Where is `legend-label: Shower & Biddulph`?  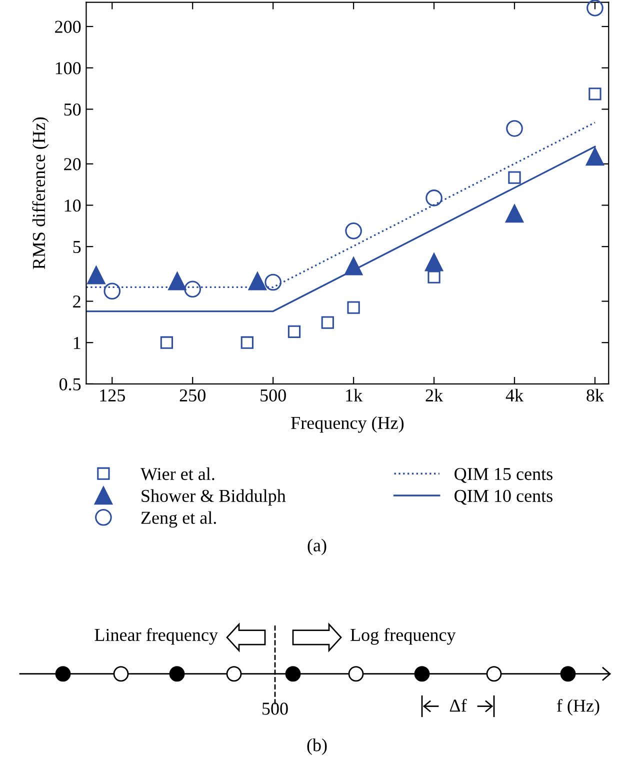
legend-label: Shower & Biddulph is located at coordinates (214, 497).